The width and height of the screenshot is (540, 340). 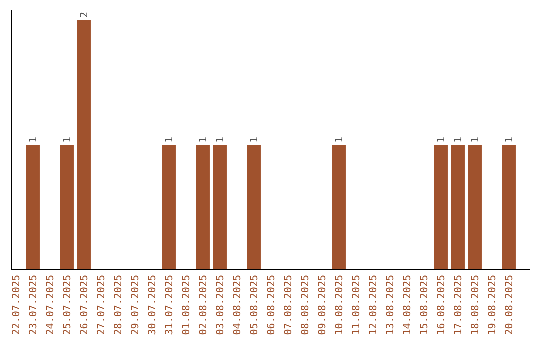 What do you see at coordinates (34, 305) in the screenshot?
I see `x-tick-label: 23.07.2025` at bounding box center [34, 305].